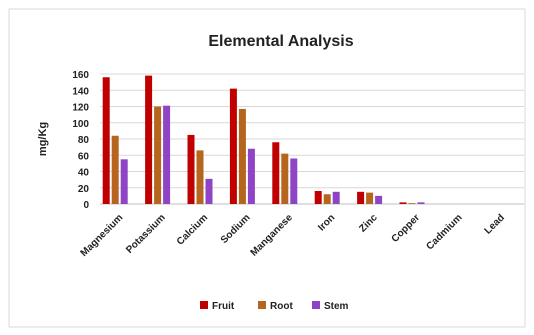  I want to click on bar-root-calcium, so click(200, 177).